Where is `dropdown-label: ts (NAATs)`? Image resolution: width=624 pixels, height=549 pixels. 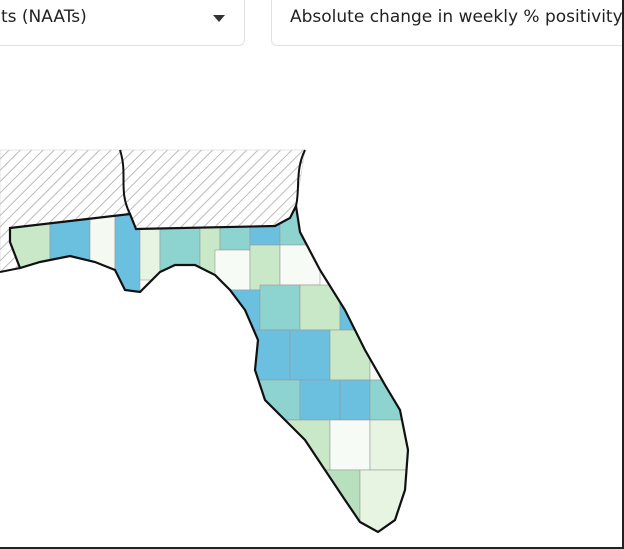
dropdown-label: ts (NAATs) is located at coordinates (44, 17).